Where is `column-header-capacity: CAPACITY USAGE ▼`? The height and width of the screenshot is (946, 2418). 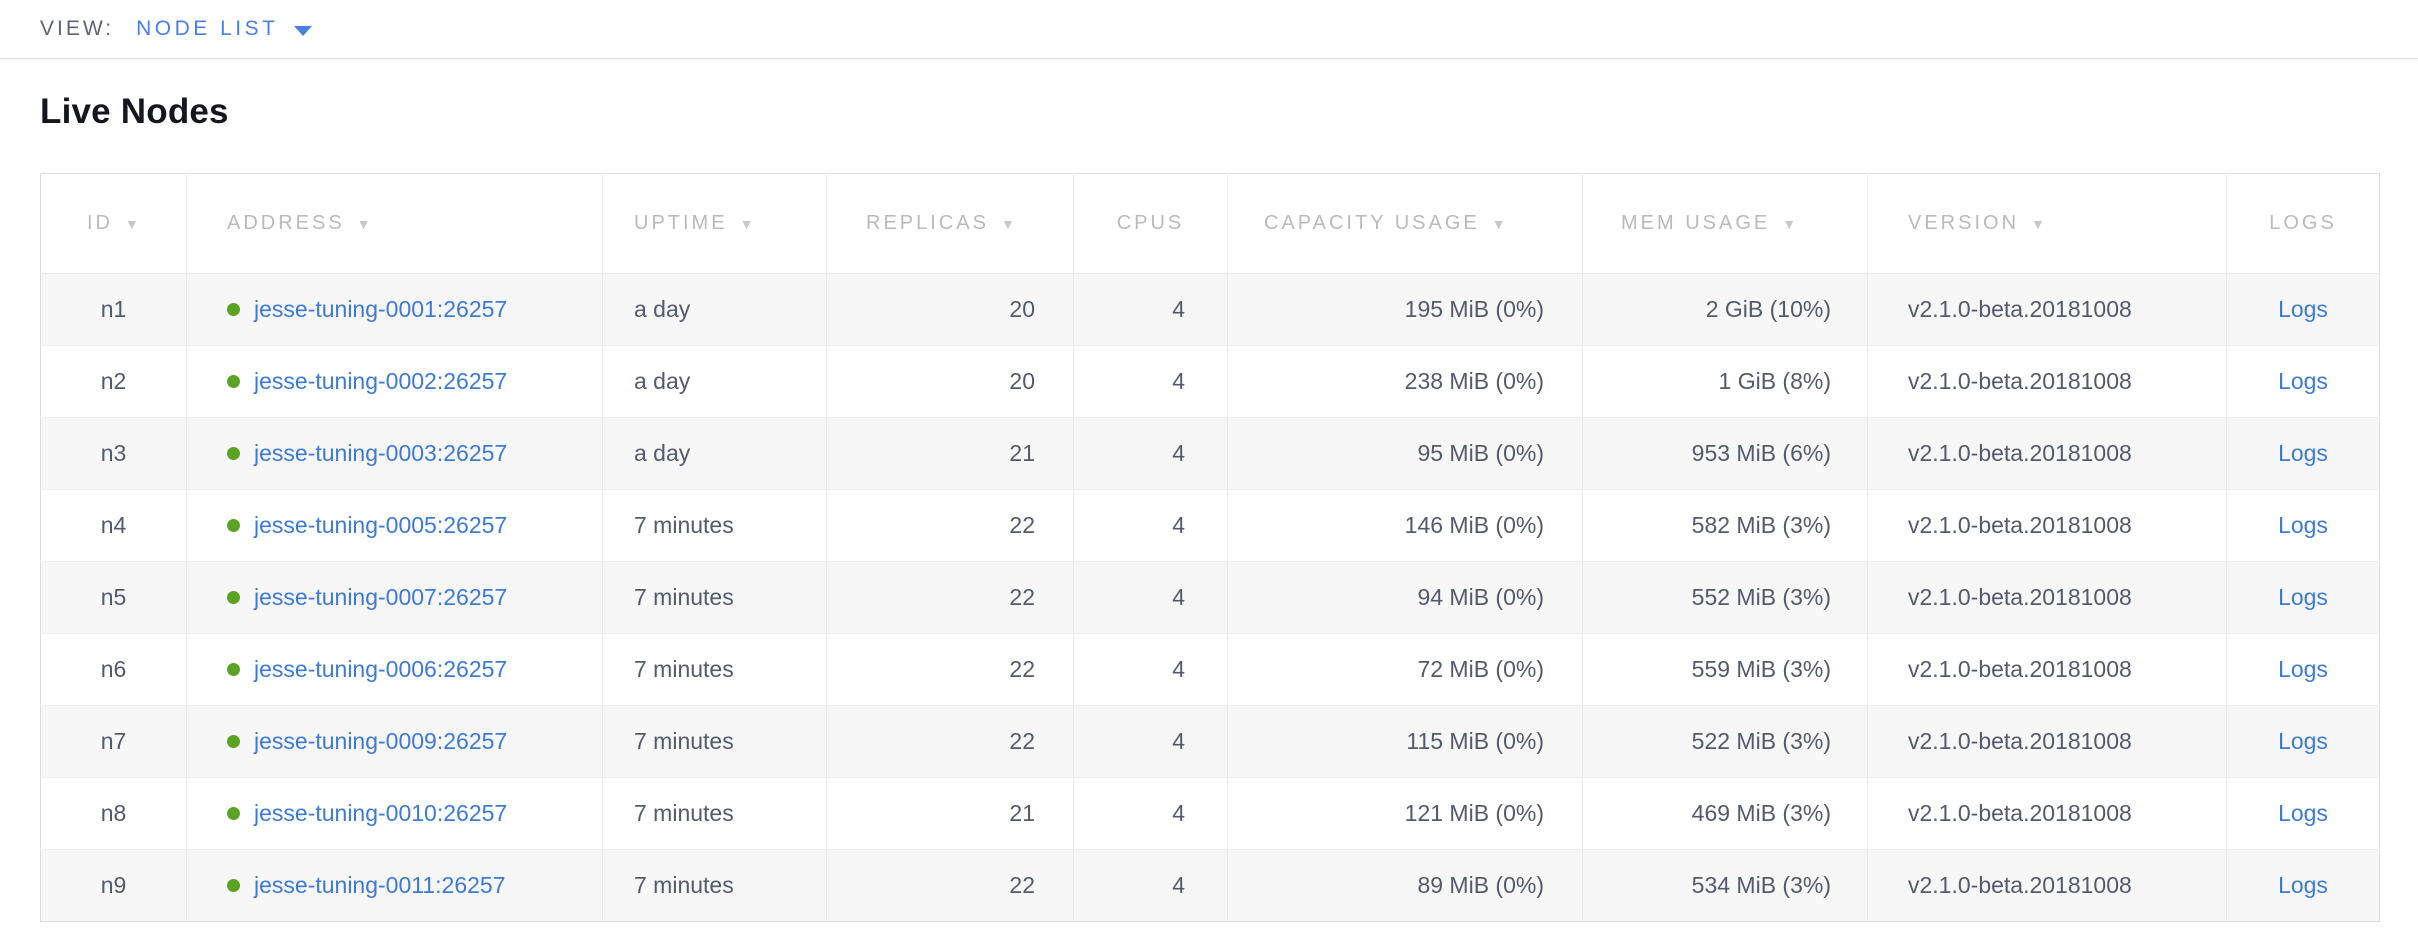
column-header-capacity: CAPACITY USAGE ▼ is located at coordinates (1405, 223).